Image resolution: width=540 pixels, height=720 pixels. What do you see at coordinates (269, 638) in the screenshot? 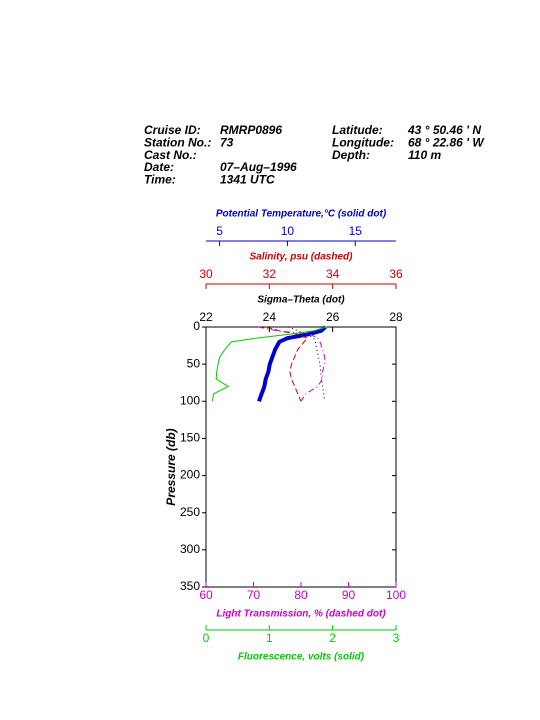
I see `x-tick-label: 1` at bounding box center [269, 638].